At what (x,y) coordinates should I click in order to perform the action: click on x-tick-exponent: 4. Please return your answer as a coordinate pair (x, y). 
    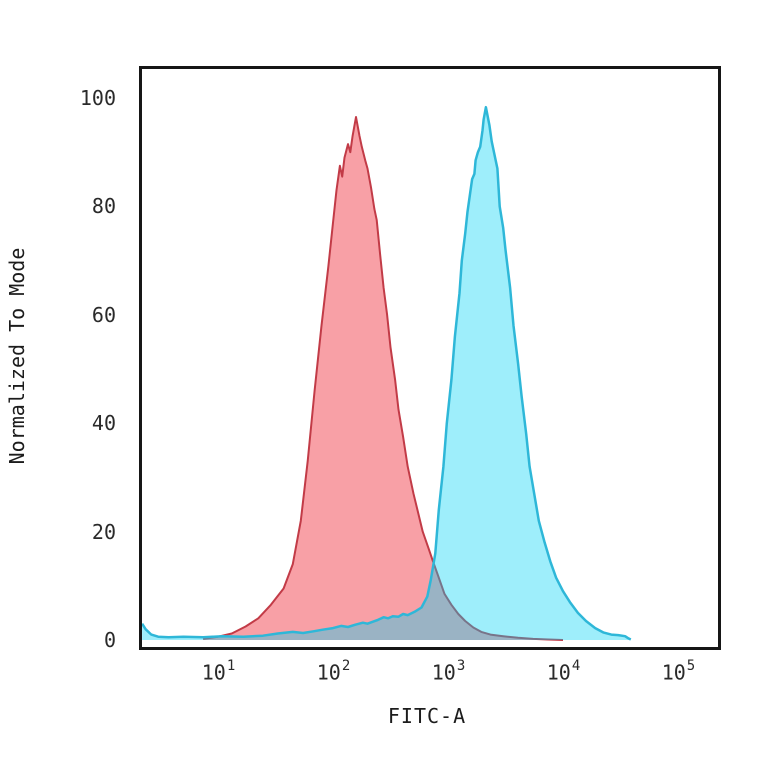
    Looking at the image, I should click on (576, 666).